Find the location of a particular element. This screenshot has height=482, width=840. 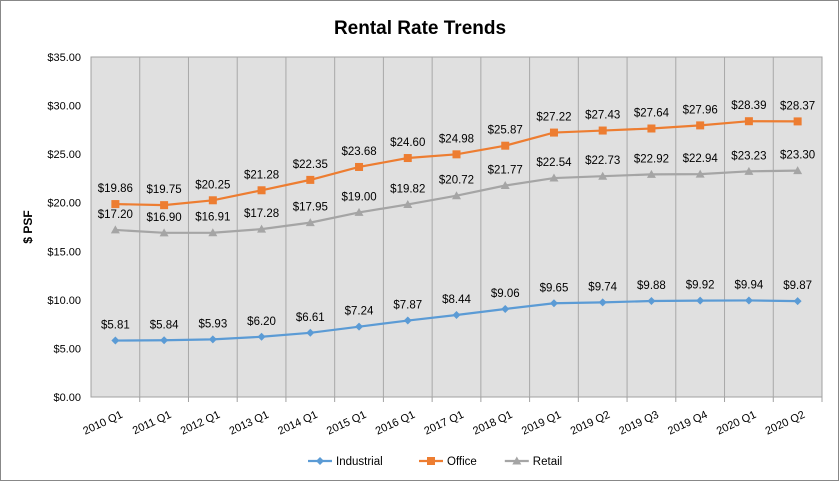

data-label: $27.43 is located at coordinates (602, 116).